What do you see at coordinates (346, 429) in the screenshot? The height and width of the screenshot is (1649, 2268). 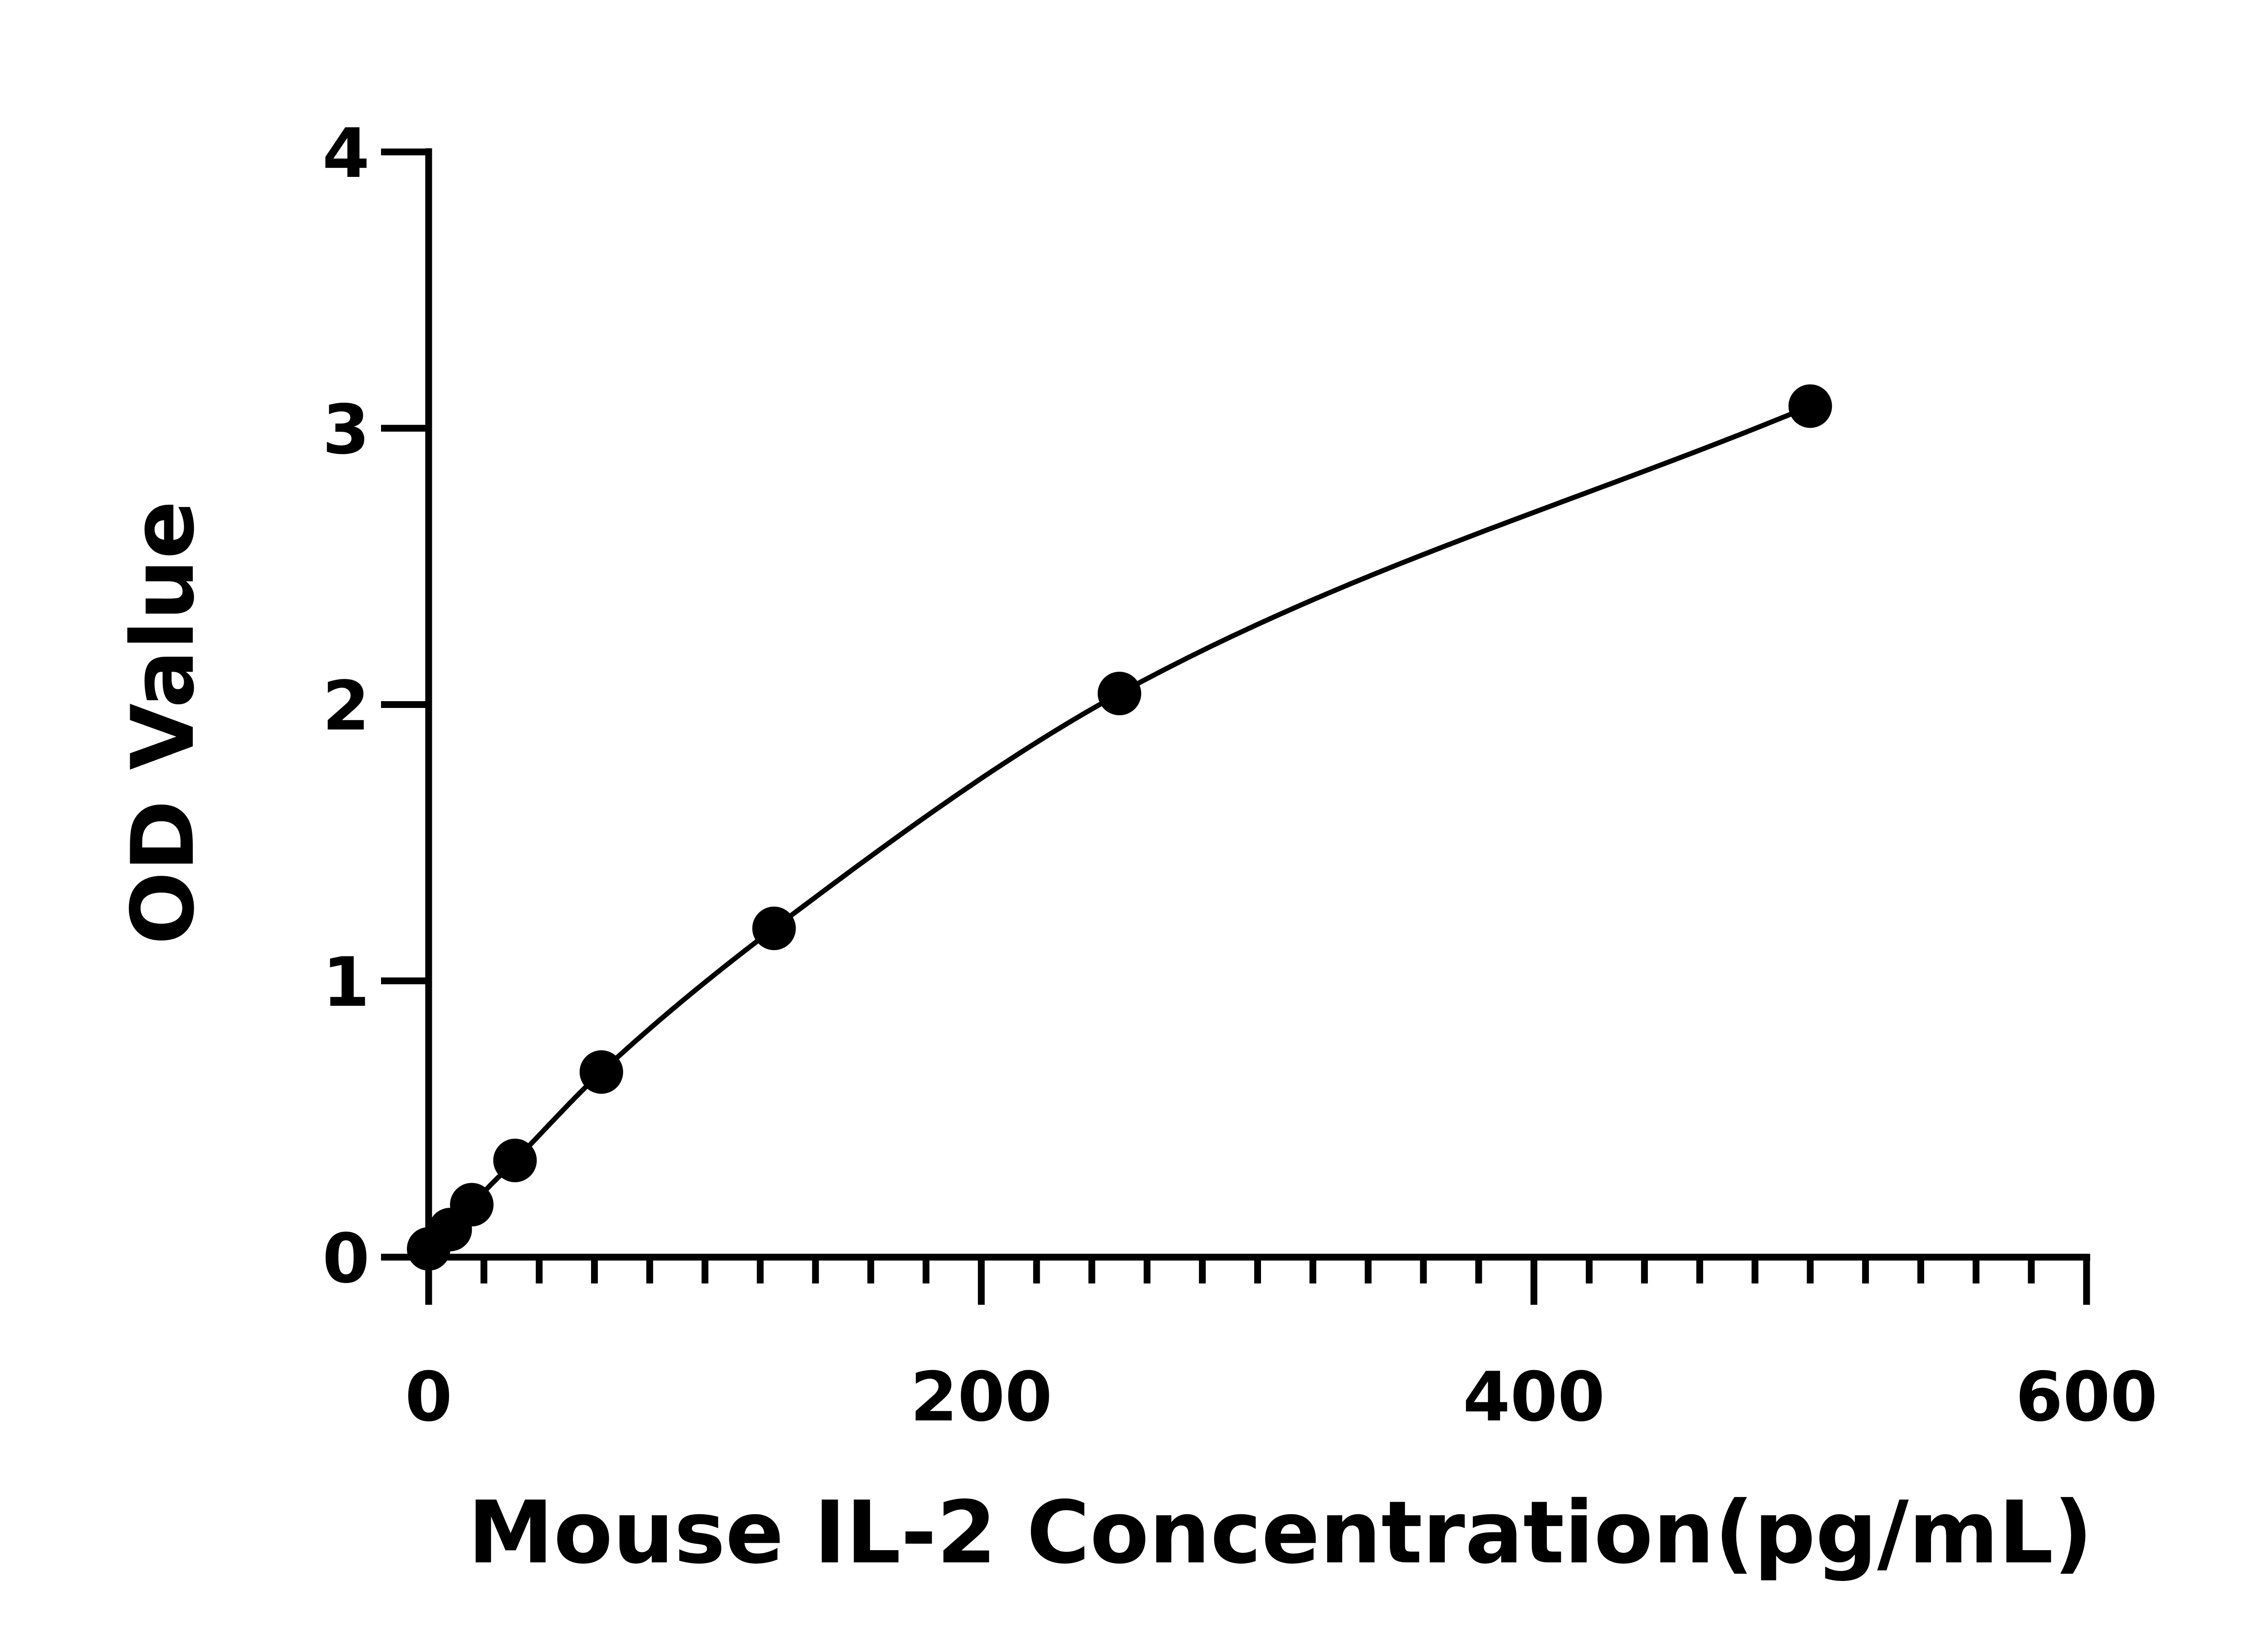 I see `y-tick-label: 3` at bounding box center [346, 429].